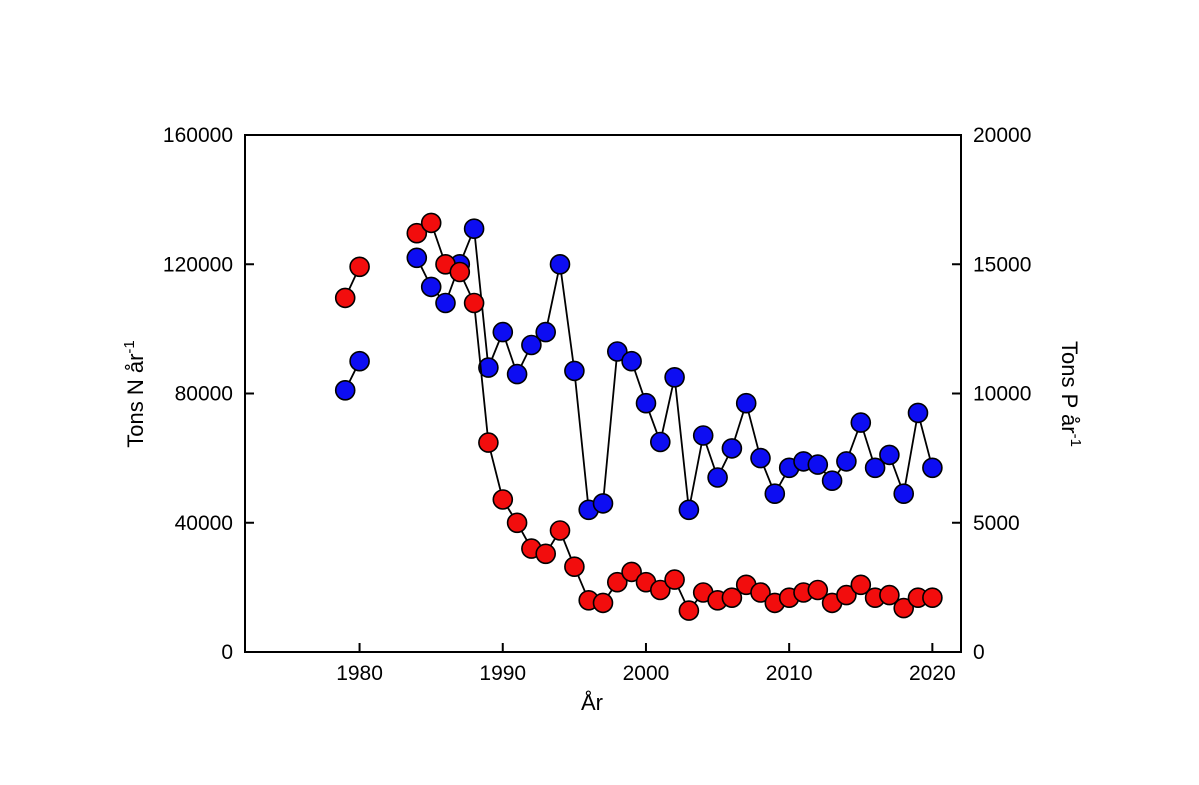  I want to click on x-axis-tick-label: 1980, so click(359, 673).